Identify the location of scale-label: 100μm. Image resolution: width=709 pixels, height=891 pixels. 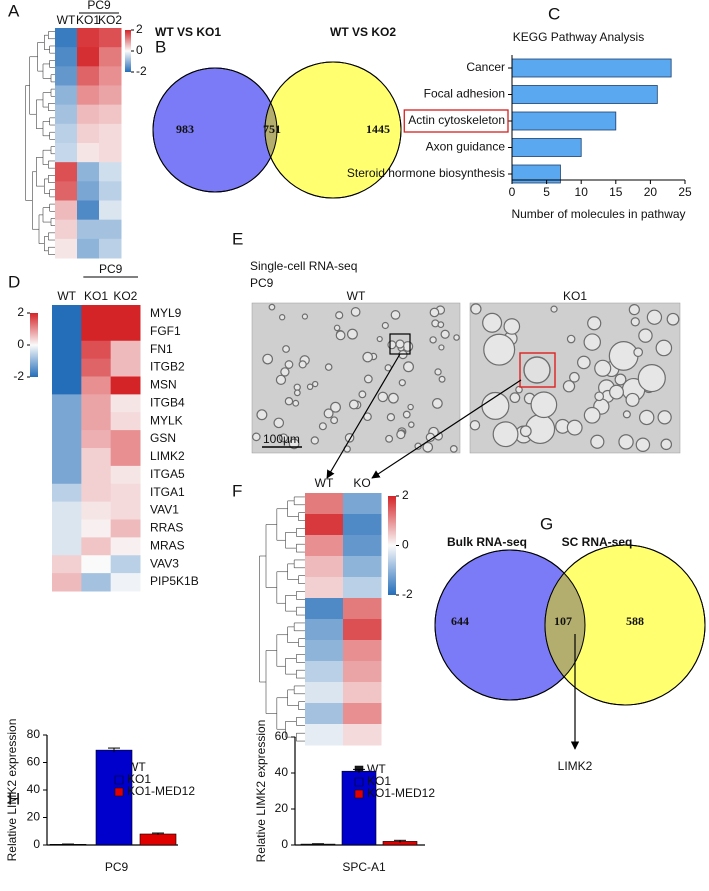
(281, 439).